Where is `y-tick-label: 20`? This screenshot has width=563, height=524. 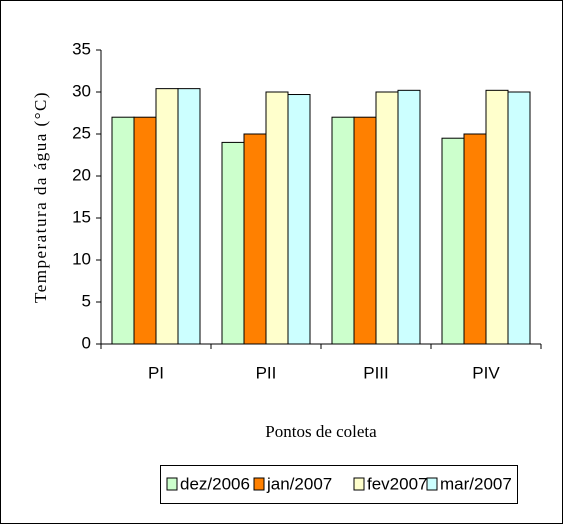 y-tick-label: 20 is located at coordinates (81, 174).